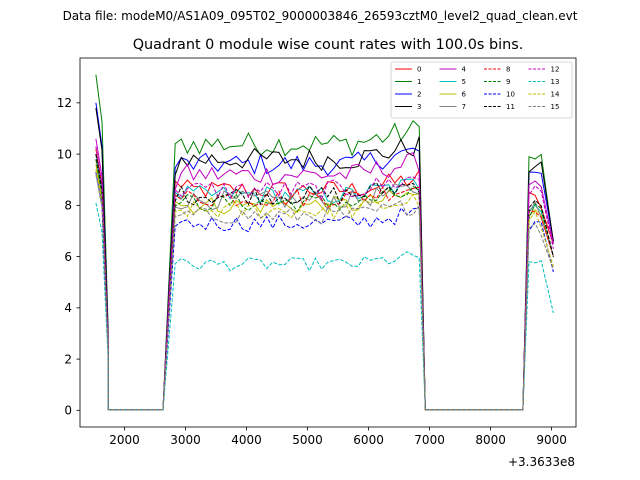  What do you see at coordinates (464, 82) in the screenshot?
I see `legend-label-5: 5` at bounding box center [464, 82].